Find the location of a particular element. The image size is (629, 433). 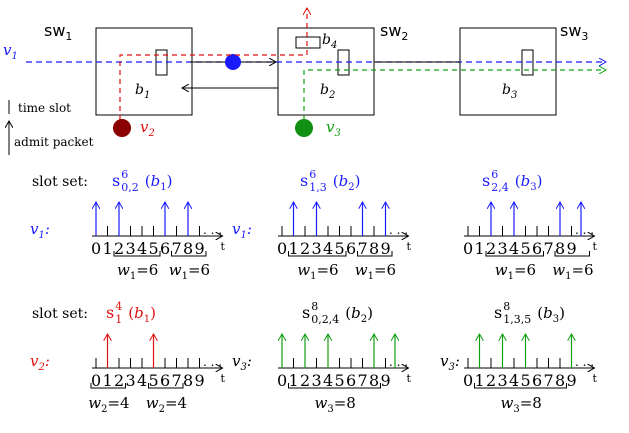

slot-set-v1-b1: s6 0,2 (b1) is located at coordinates (142, 181).